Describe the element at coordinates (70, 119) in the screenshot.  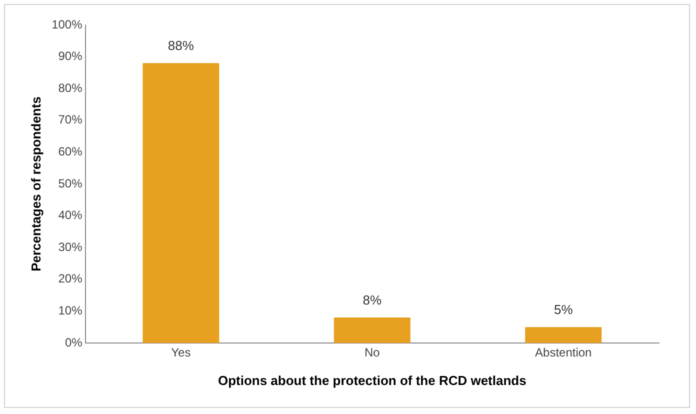
I see `y-tick-label: 70%` at that location.